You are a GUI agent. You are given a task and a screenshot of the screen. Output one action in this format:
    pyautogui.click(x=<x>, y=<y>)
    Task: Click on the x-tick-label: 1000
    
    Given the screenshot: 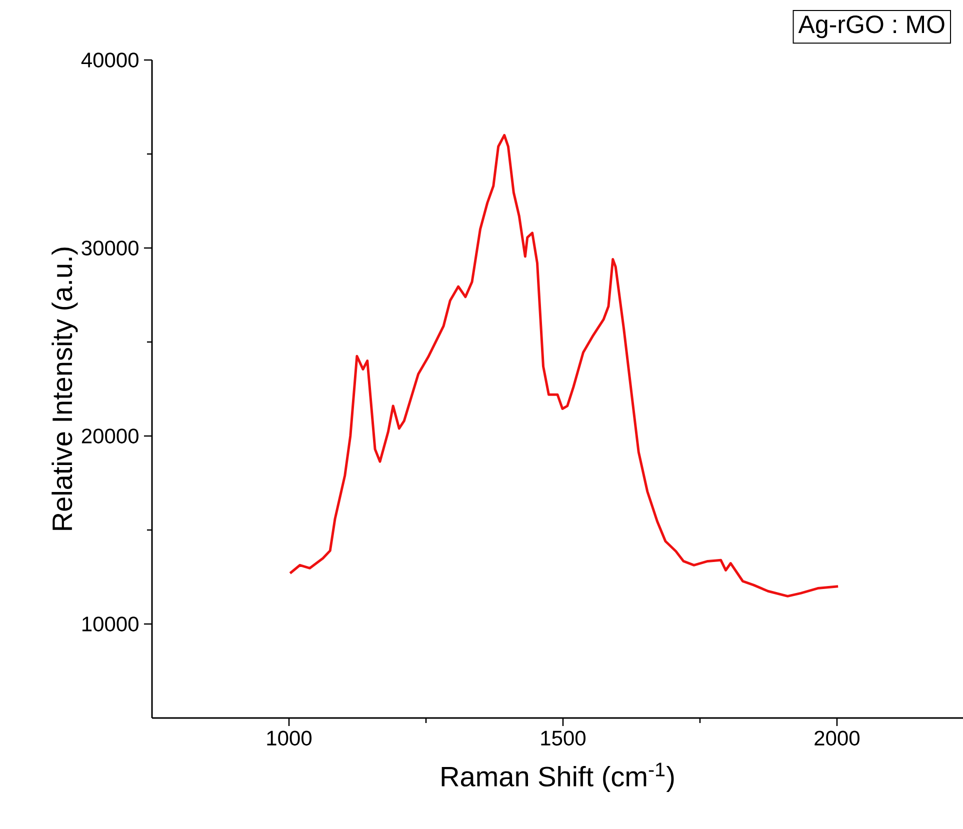 What is the action you would take?
    pyautogui.click(x=289, y=738)
    